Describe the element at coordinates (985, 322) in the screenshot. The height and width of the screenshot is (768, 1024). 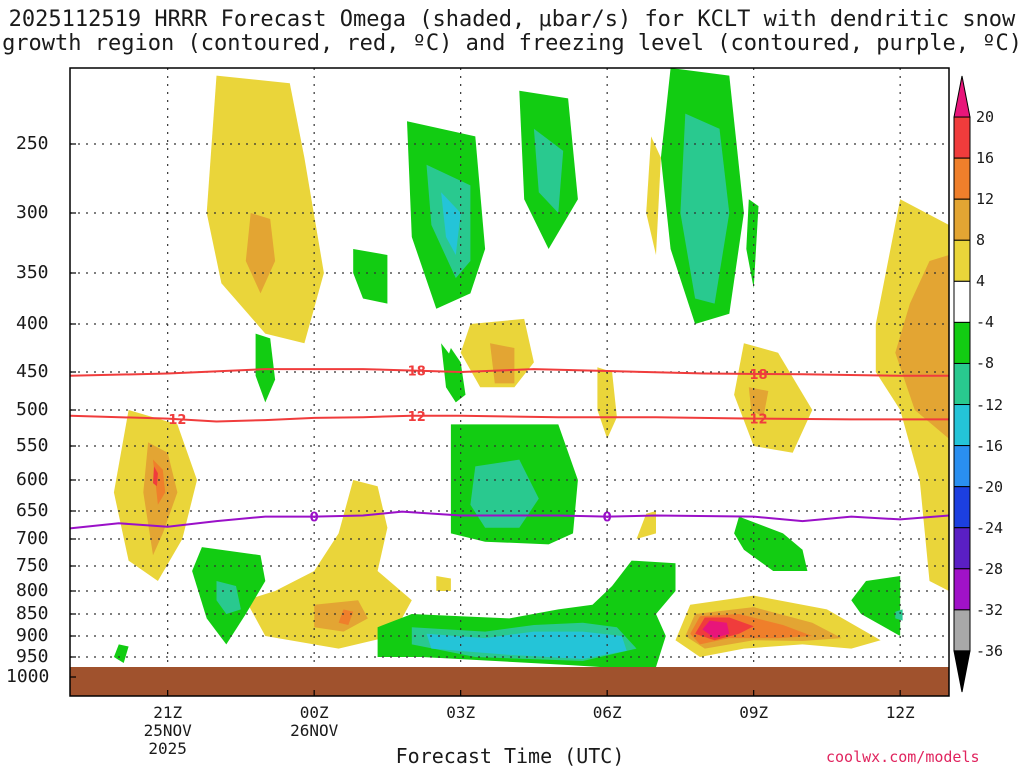
I see `colorbar-label--4: -4` at that location.